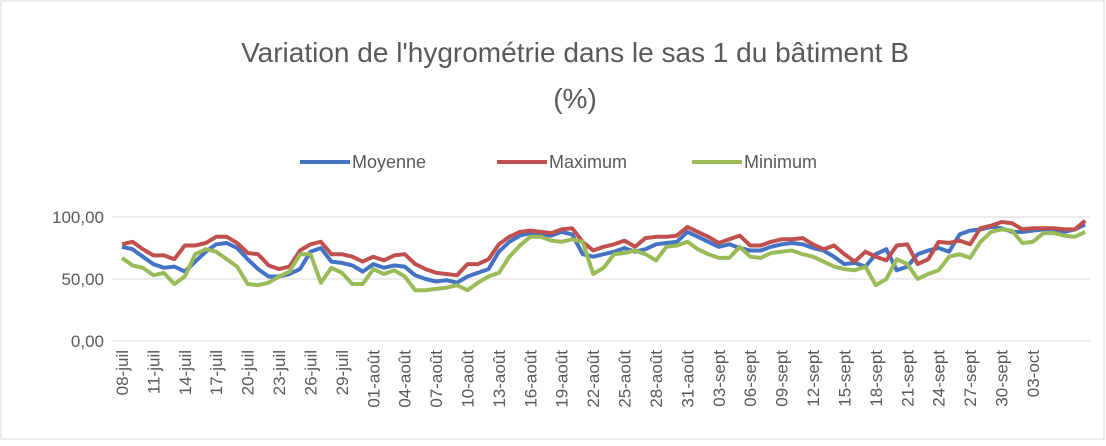 Image resolution: width=1106 pixels, height=446 pixels. I want to click on x-tick-label: 29-juil, so click(342, 372).